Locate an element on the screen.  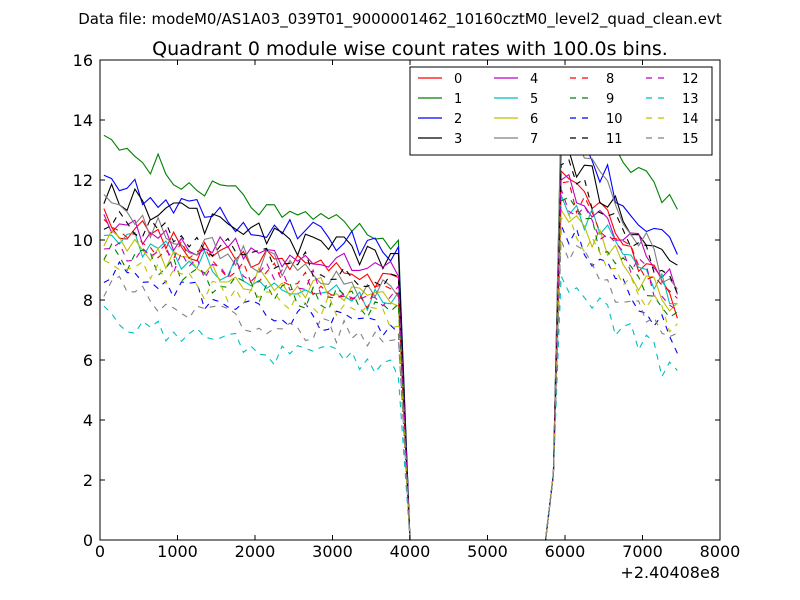
y-tick-label: 2 is located at coordinates (88, 480).